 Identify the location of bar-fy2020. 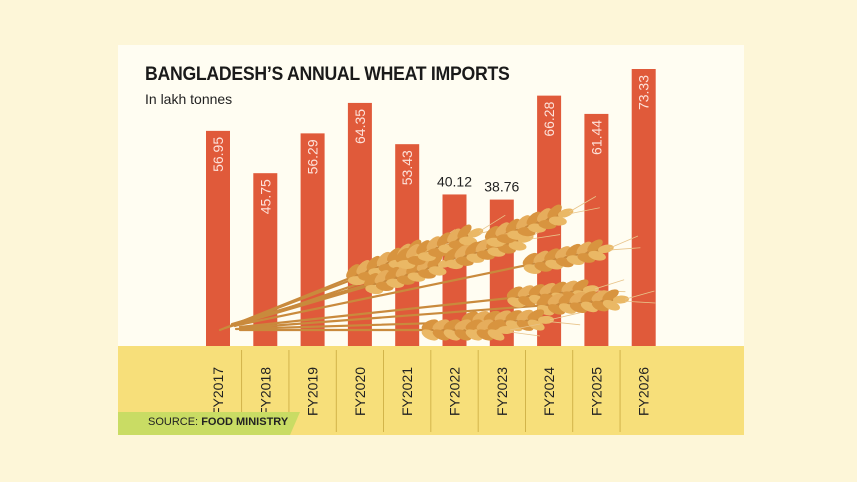
(359, 224).